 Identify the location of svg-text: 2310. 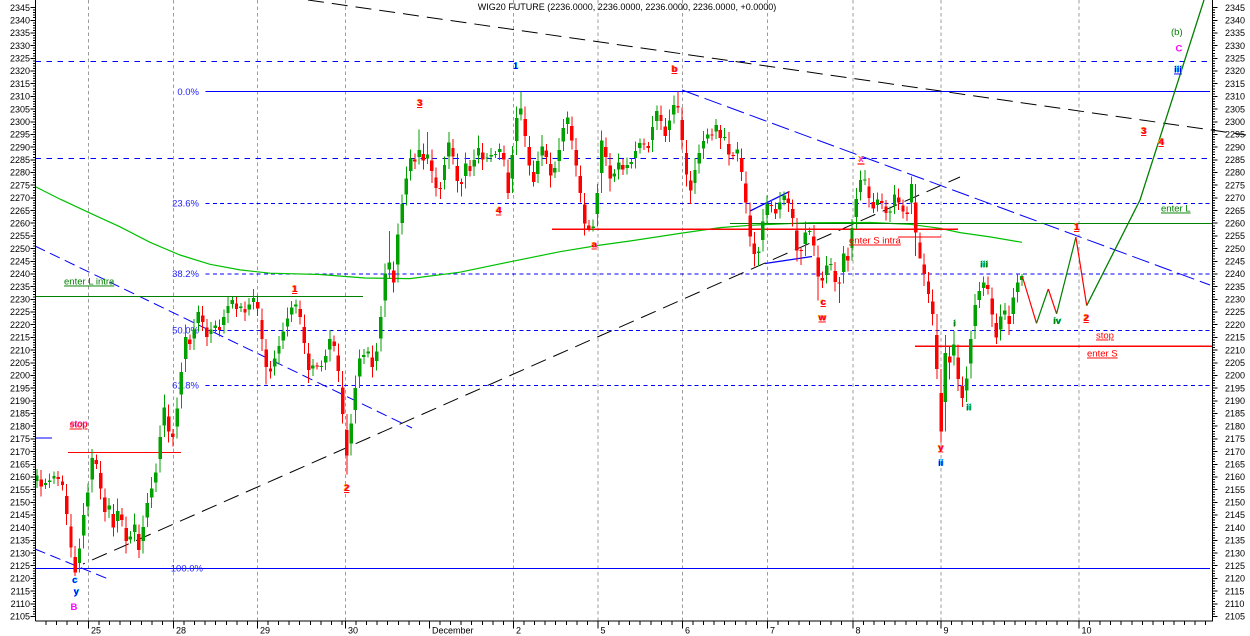
(20, 97).